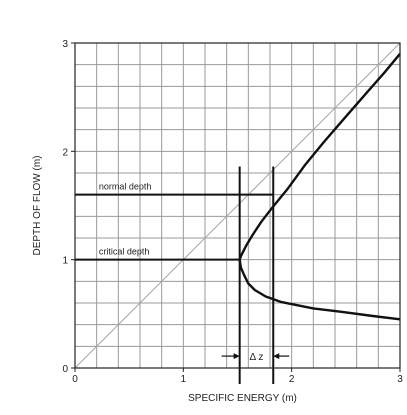 The image size is (407, 415). What do you see at coordinates (184, 379) in the screenshot?
I see `x-tick-label: 1` at bounding box center [184, 379].